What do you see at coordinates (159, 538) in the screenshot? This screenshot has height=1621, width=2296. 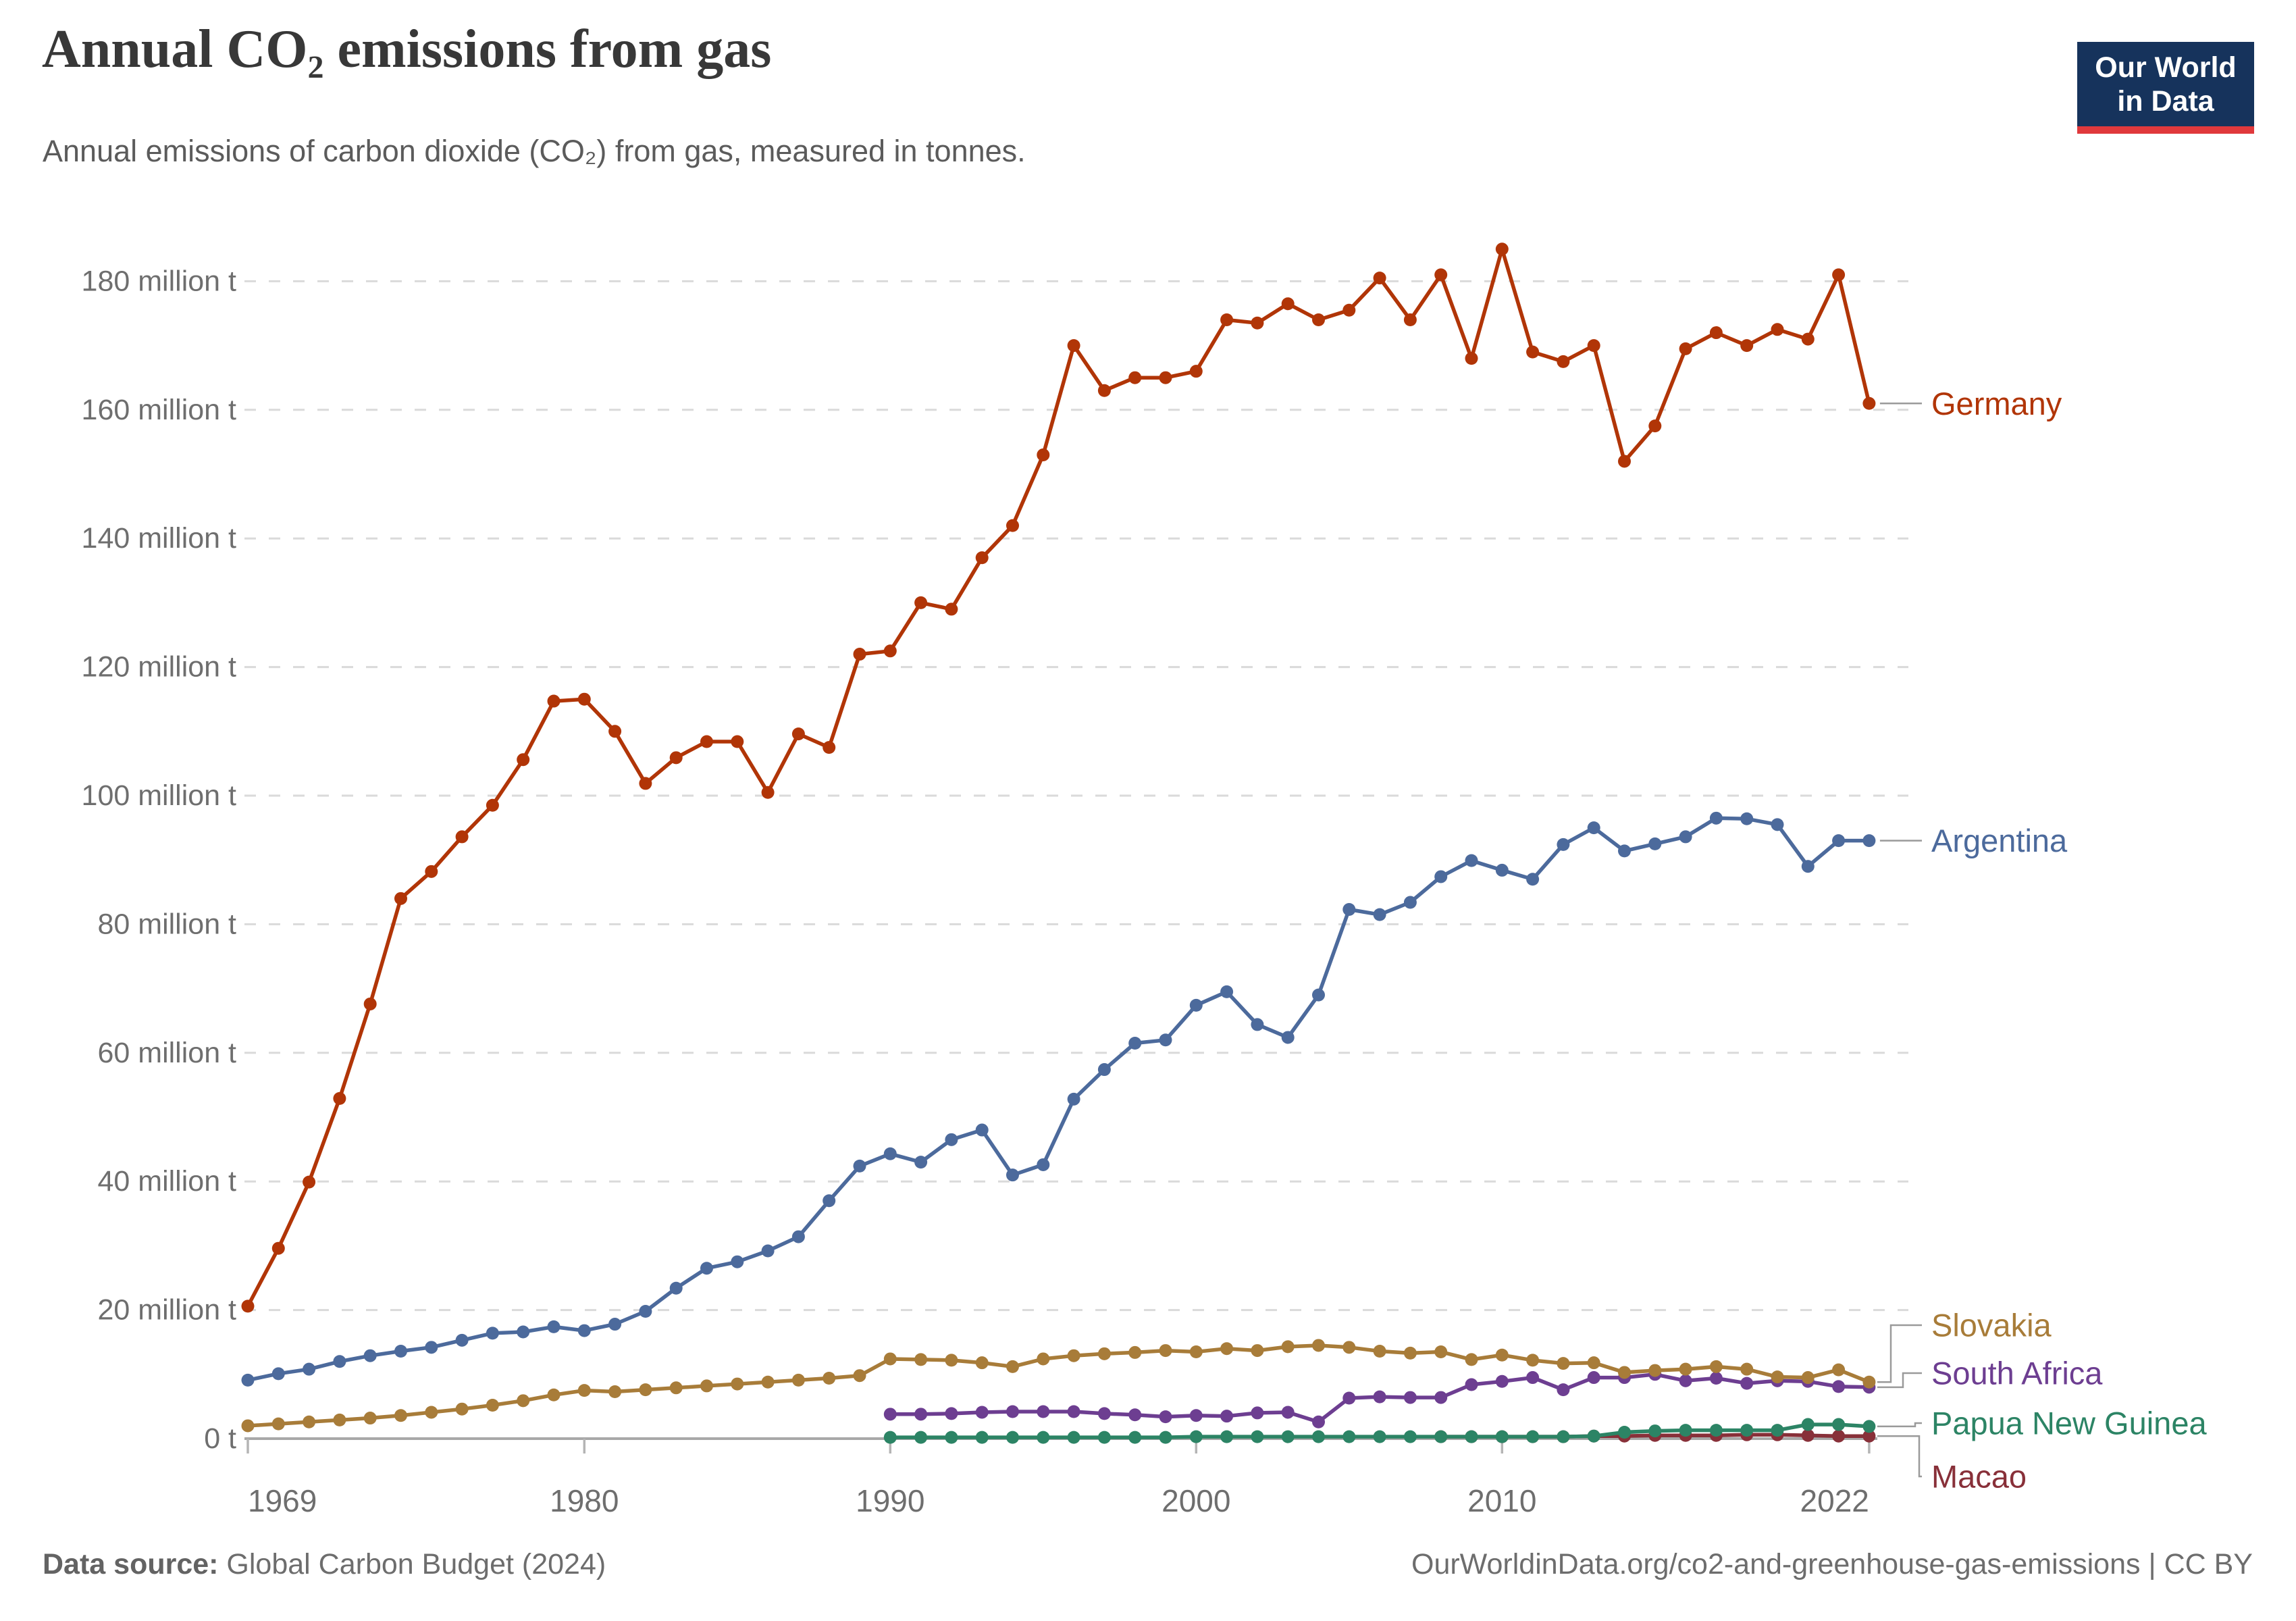 I see `y-axis-tick-label: 140 million t` at bounding box center [159, 538].